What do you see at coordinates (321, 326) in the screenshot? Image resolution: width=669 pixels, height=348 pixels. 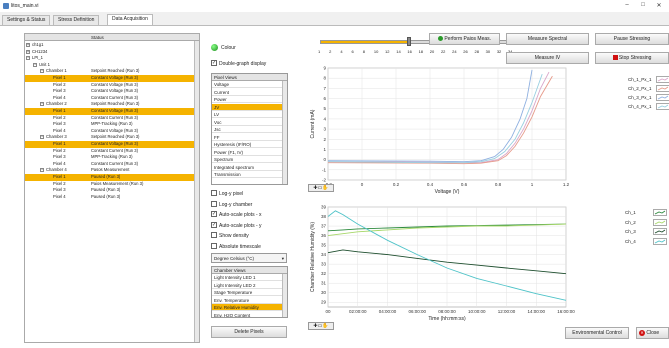 I see `plot2-tools-icon: ✚▭✋` at bounding box center [321, 326].